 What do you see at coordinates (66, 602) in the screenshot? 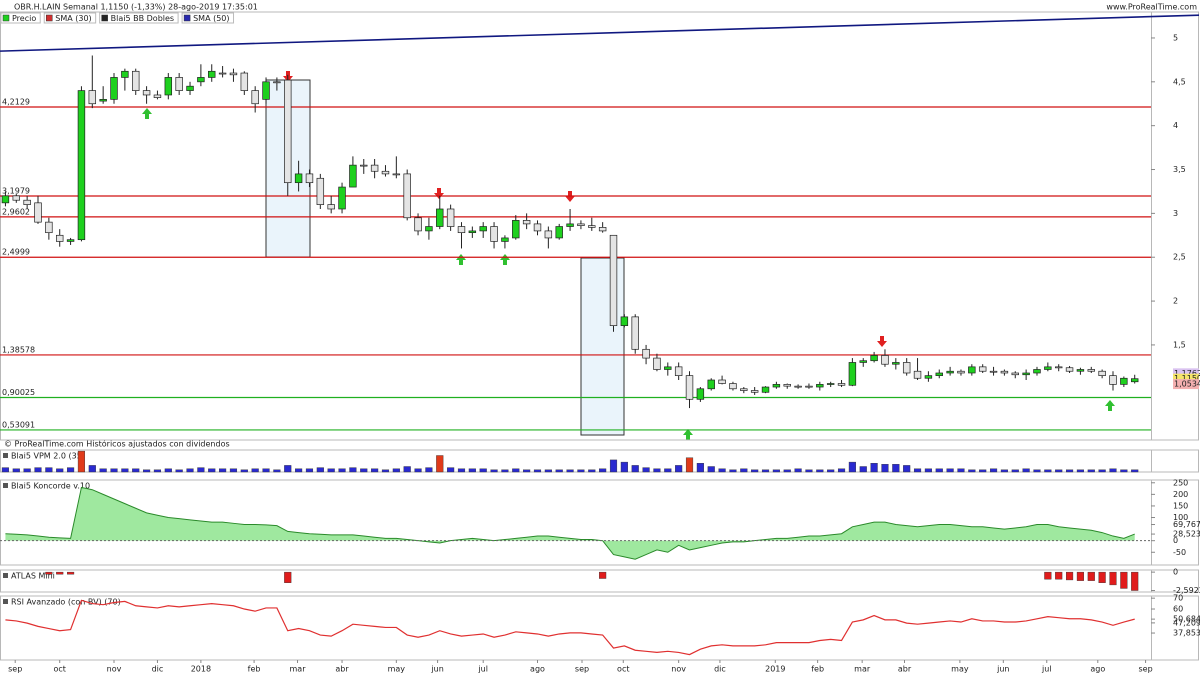
I see `panel-title: RSI Avanzado (con BV) (70)` at bounding box center [66, 602].